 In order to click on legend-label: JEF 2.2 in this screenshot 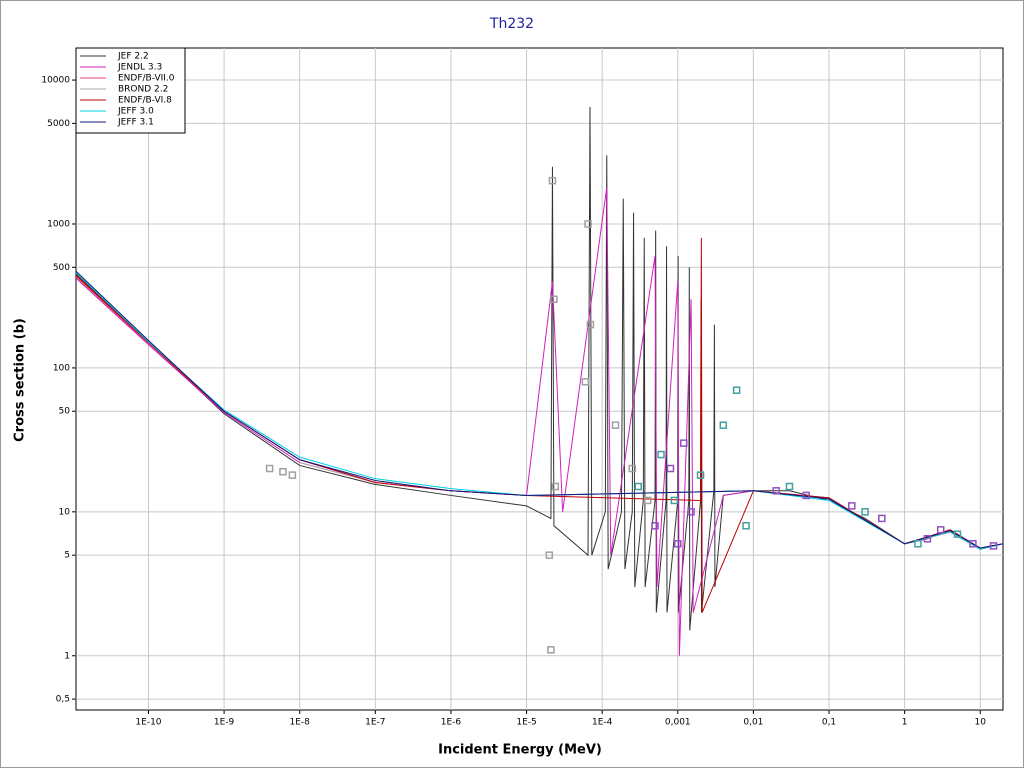, I will do `click(133, 57)`.